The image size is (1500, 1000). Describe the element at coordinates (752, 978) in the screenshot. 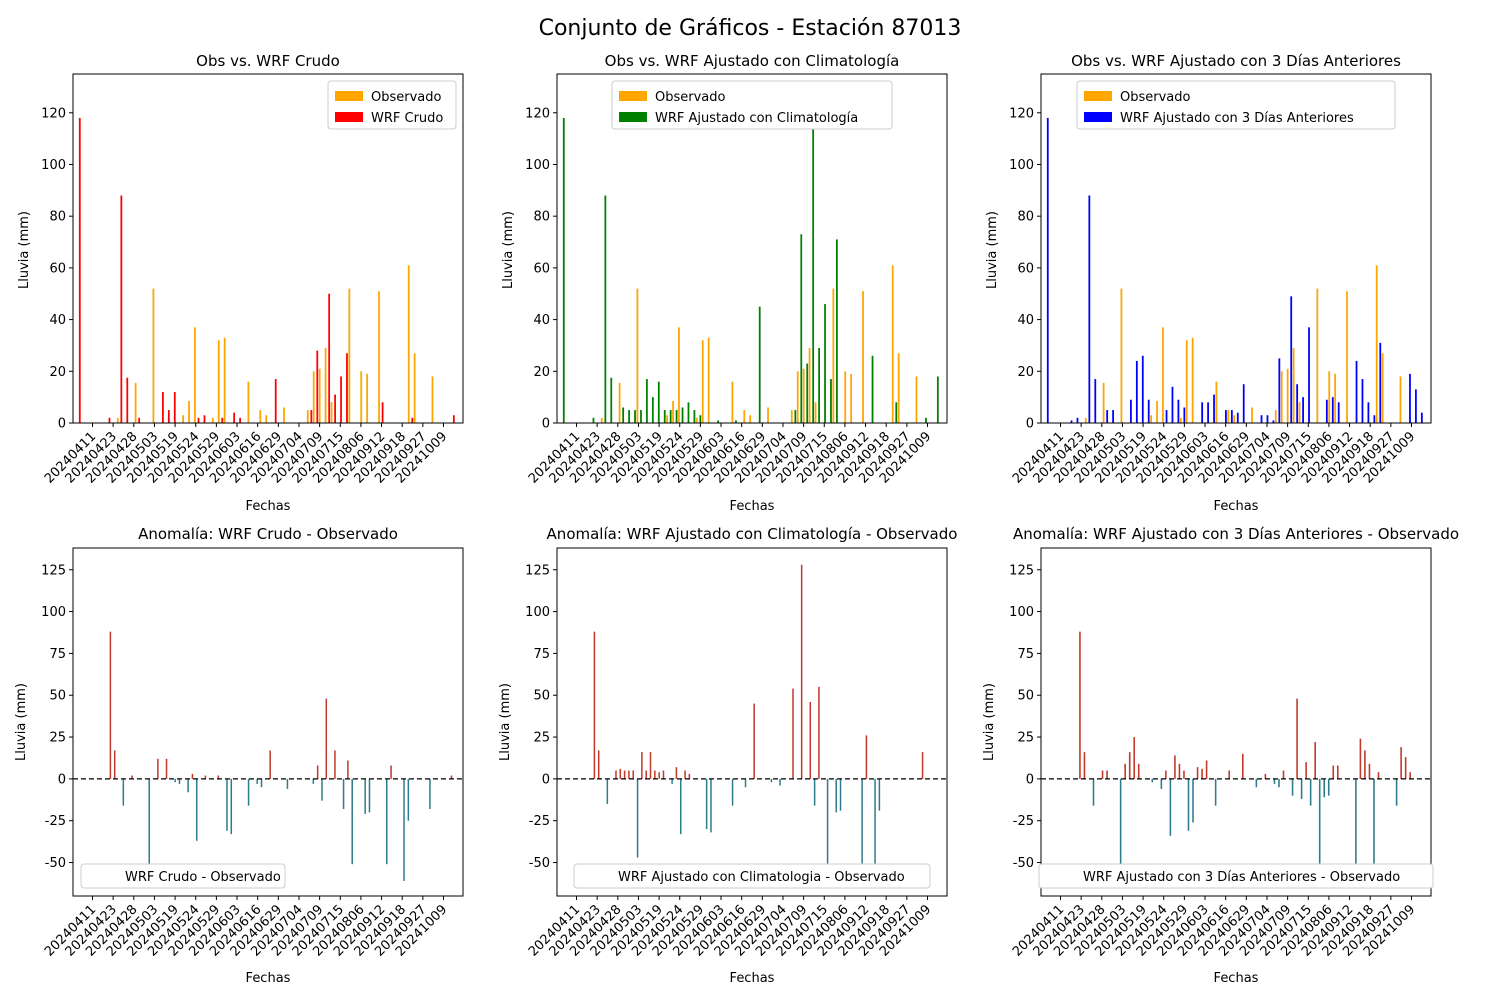

I see `chart-4-xlabel: Fechas` at that location.